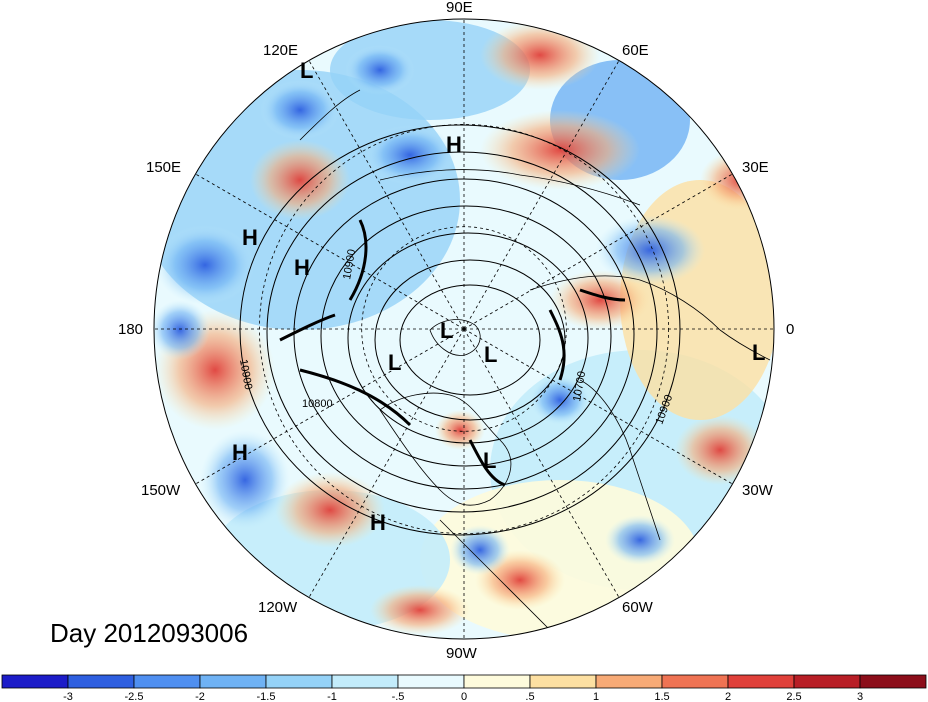  I want to click on lon-label-30e: 30E, so click(755, 167).